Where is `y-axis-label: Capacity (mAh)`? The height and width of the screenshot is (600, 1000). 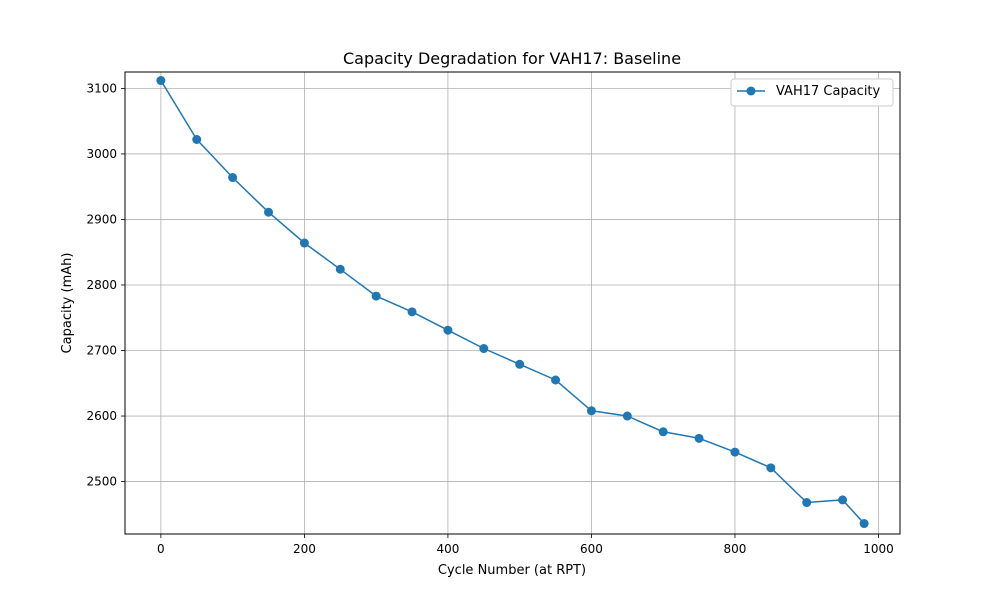 y-axis-label: Capacity (mAh) is located at coordinates (67, 303).